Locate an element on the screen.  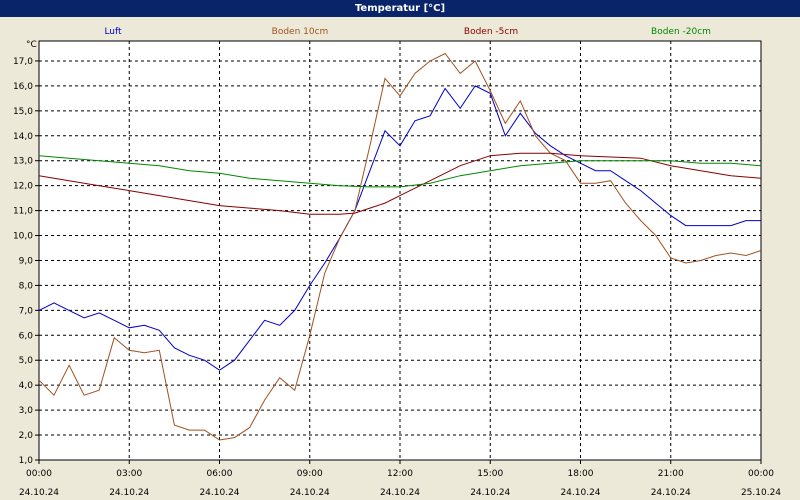
legend-entry: Luft is located at coordinates (113, 32).